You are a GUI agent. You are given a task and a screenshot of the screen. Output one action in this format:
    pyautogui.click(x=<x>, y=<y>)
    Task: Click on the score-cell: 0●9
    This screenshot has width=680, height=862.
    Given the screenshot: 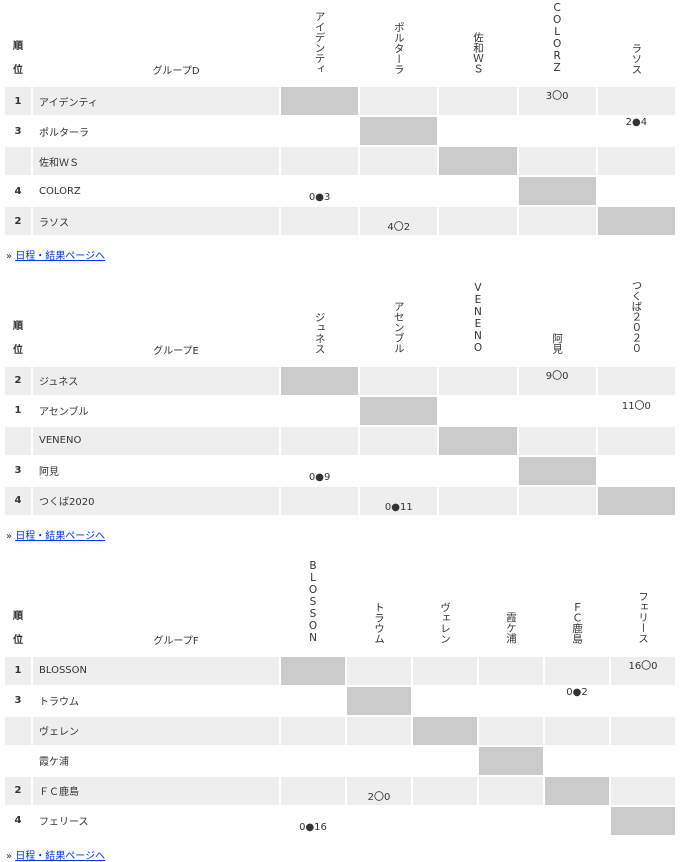 What is the action you would take?
    pyautogui.click(x=319, y=470)
    